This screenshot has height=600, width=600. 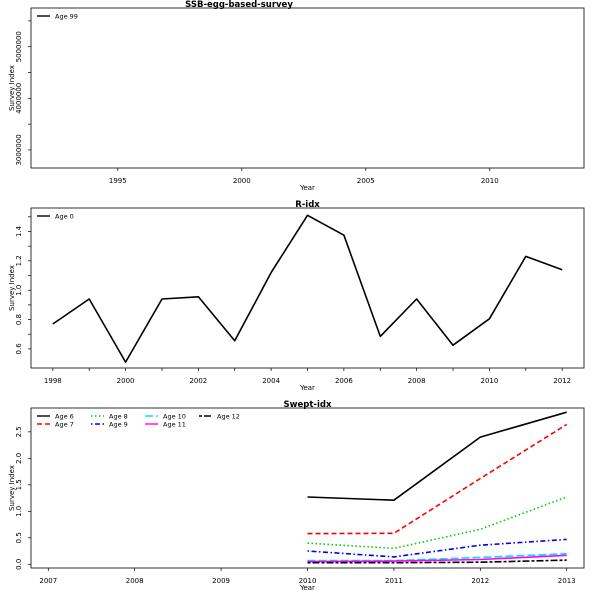 I want to click on chart-title: SSB-egg-based-survey, so click(x=239, y=5).